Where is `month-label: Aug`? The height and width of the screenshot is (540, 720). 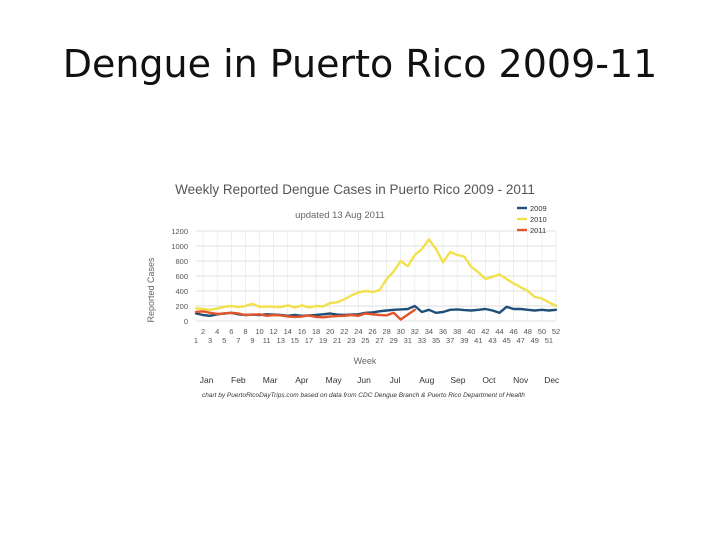
month-label: Aug is located at coordinates (426, 380).